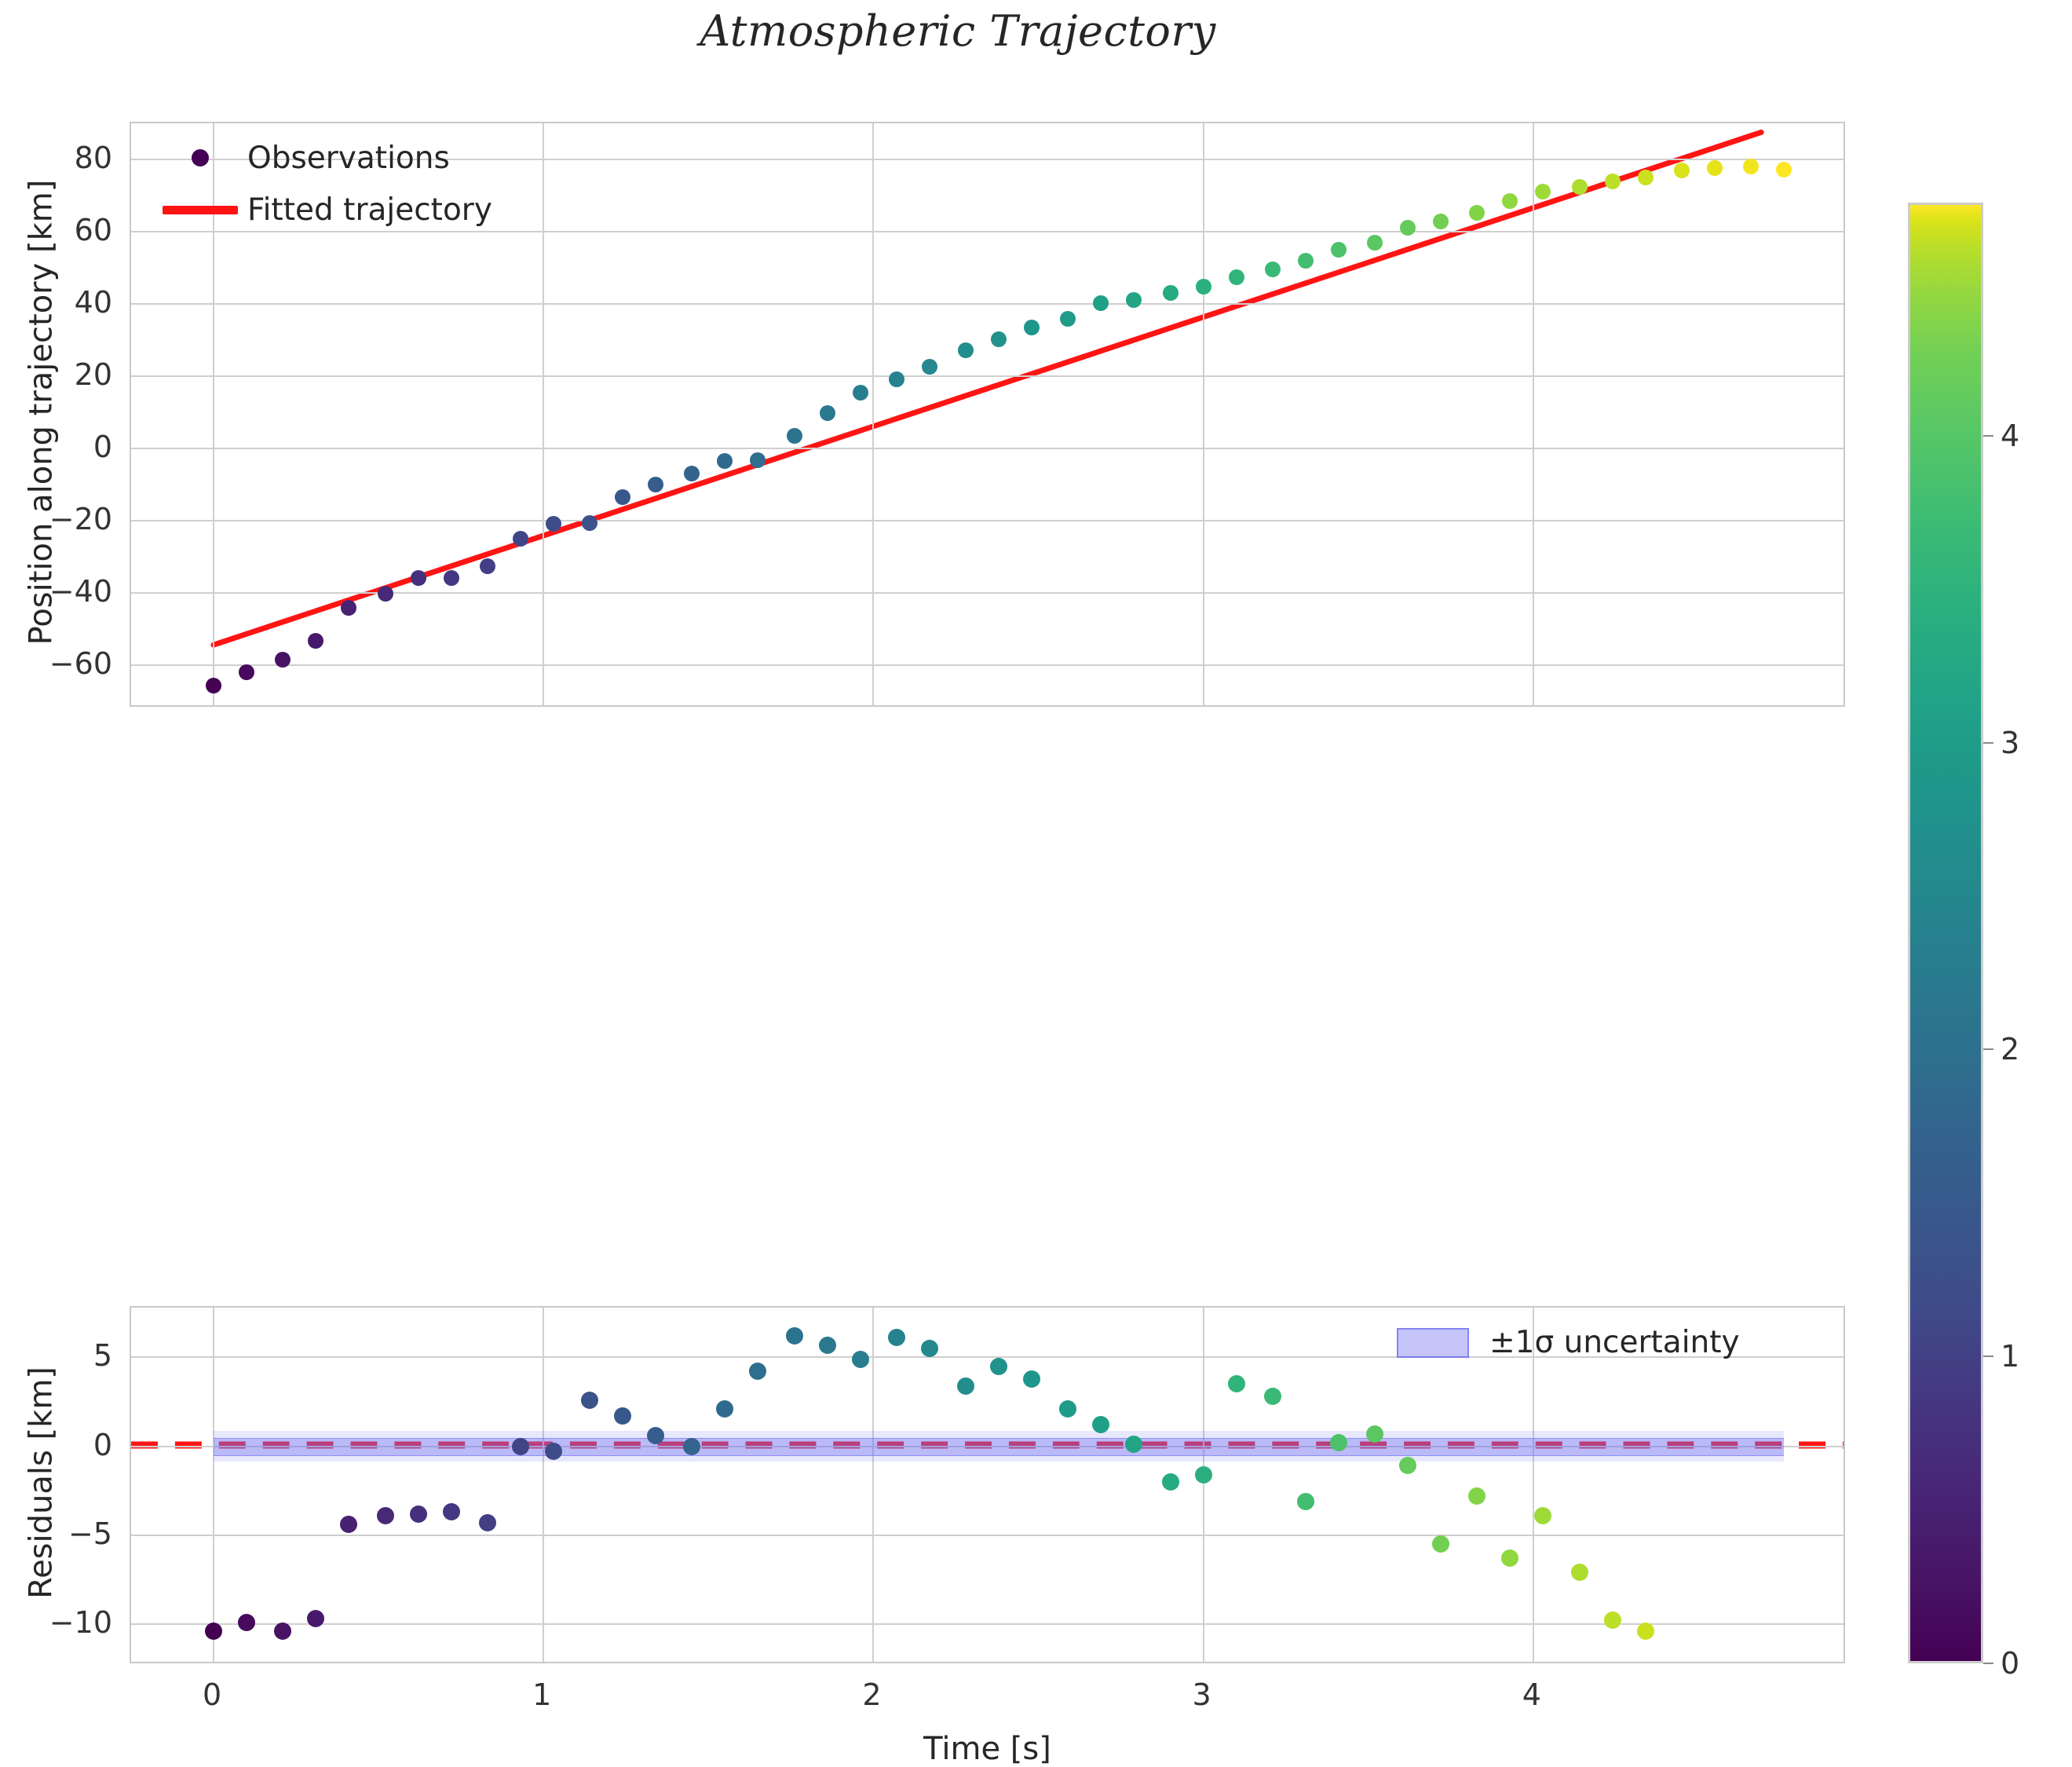 This screenshot has height=1767, width=2072. Describe the element at coordinates (102, 446) in the screenshot. I see `main-y-tick: 0` at that location.